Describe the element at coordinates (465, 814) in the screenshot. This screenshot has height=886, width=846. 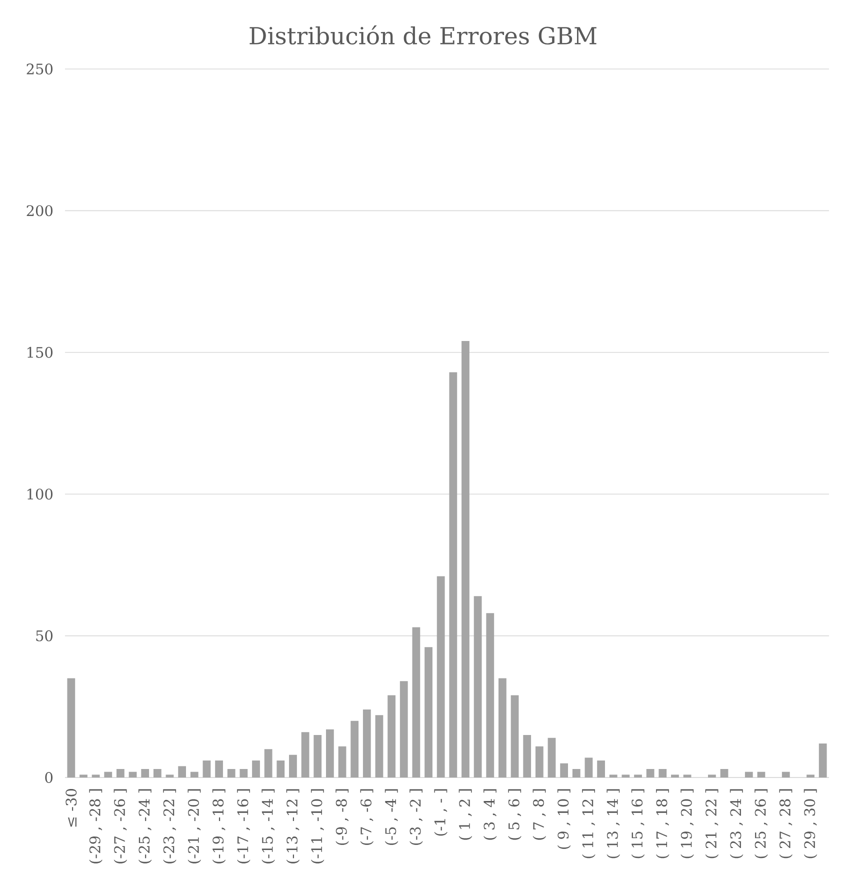
I see `x-tick-label: ( 1 , 2 ]` at that location.